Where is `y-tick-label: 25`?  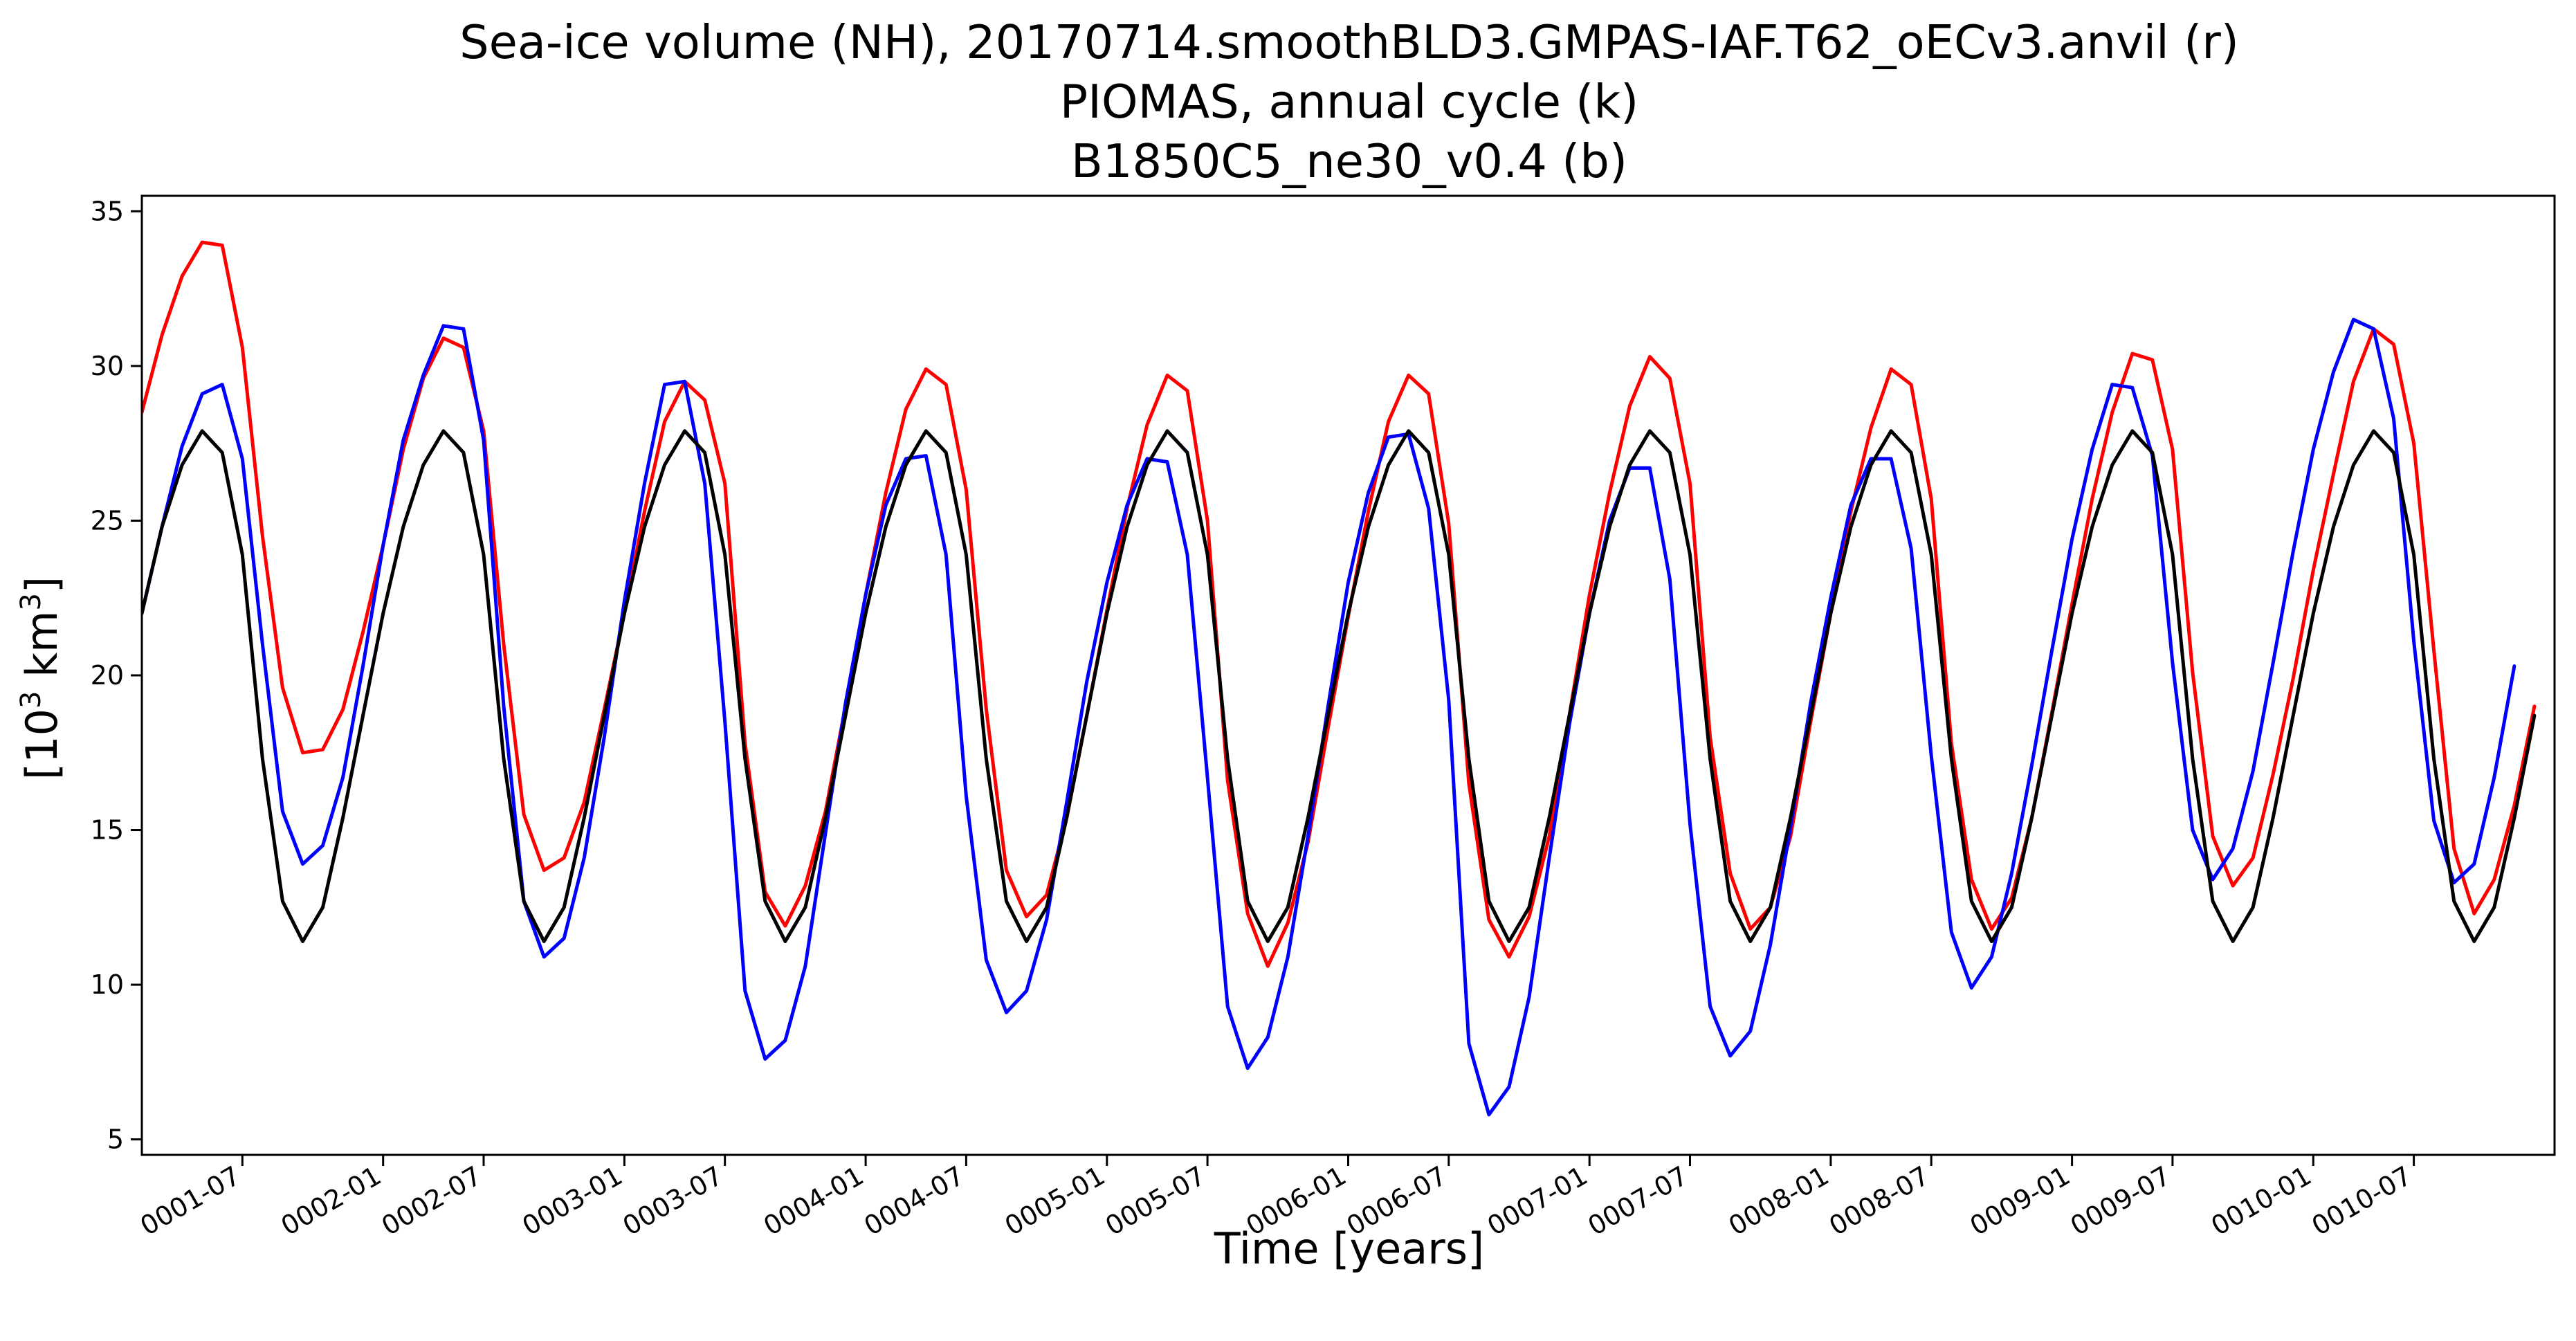
y-tick-label: 25 is located at coordinates (108, 520).